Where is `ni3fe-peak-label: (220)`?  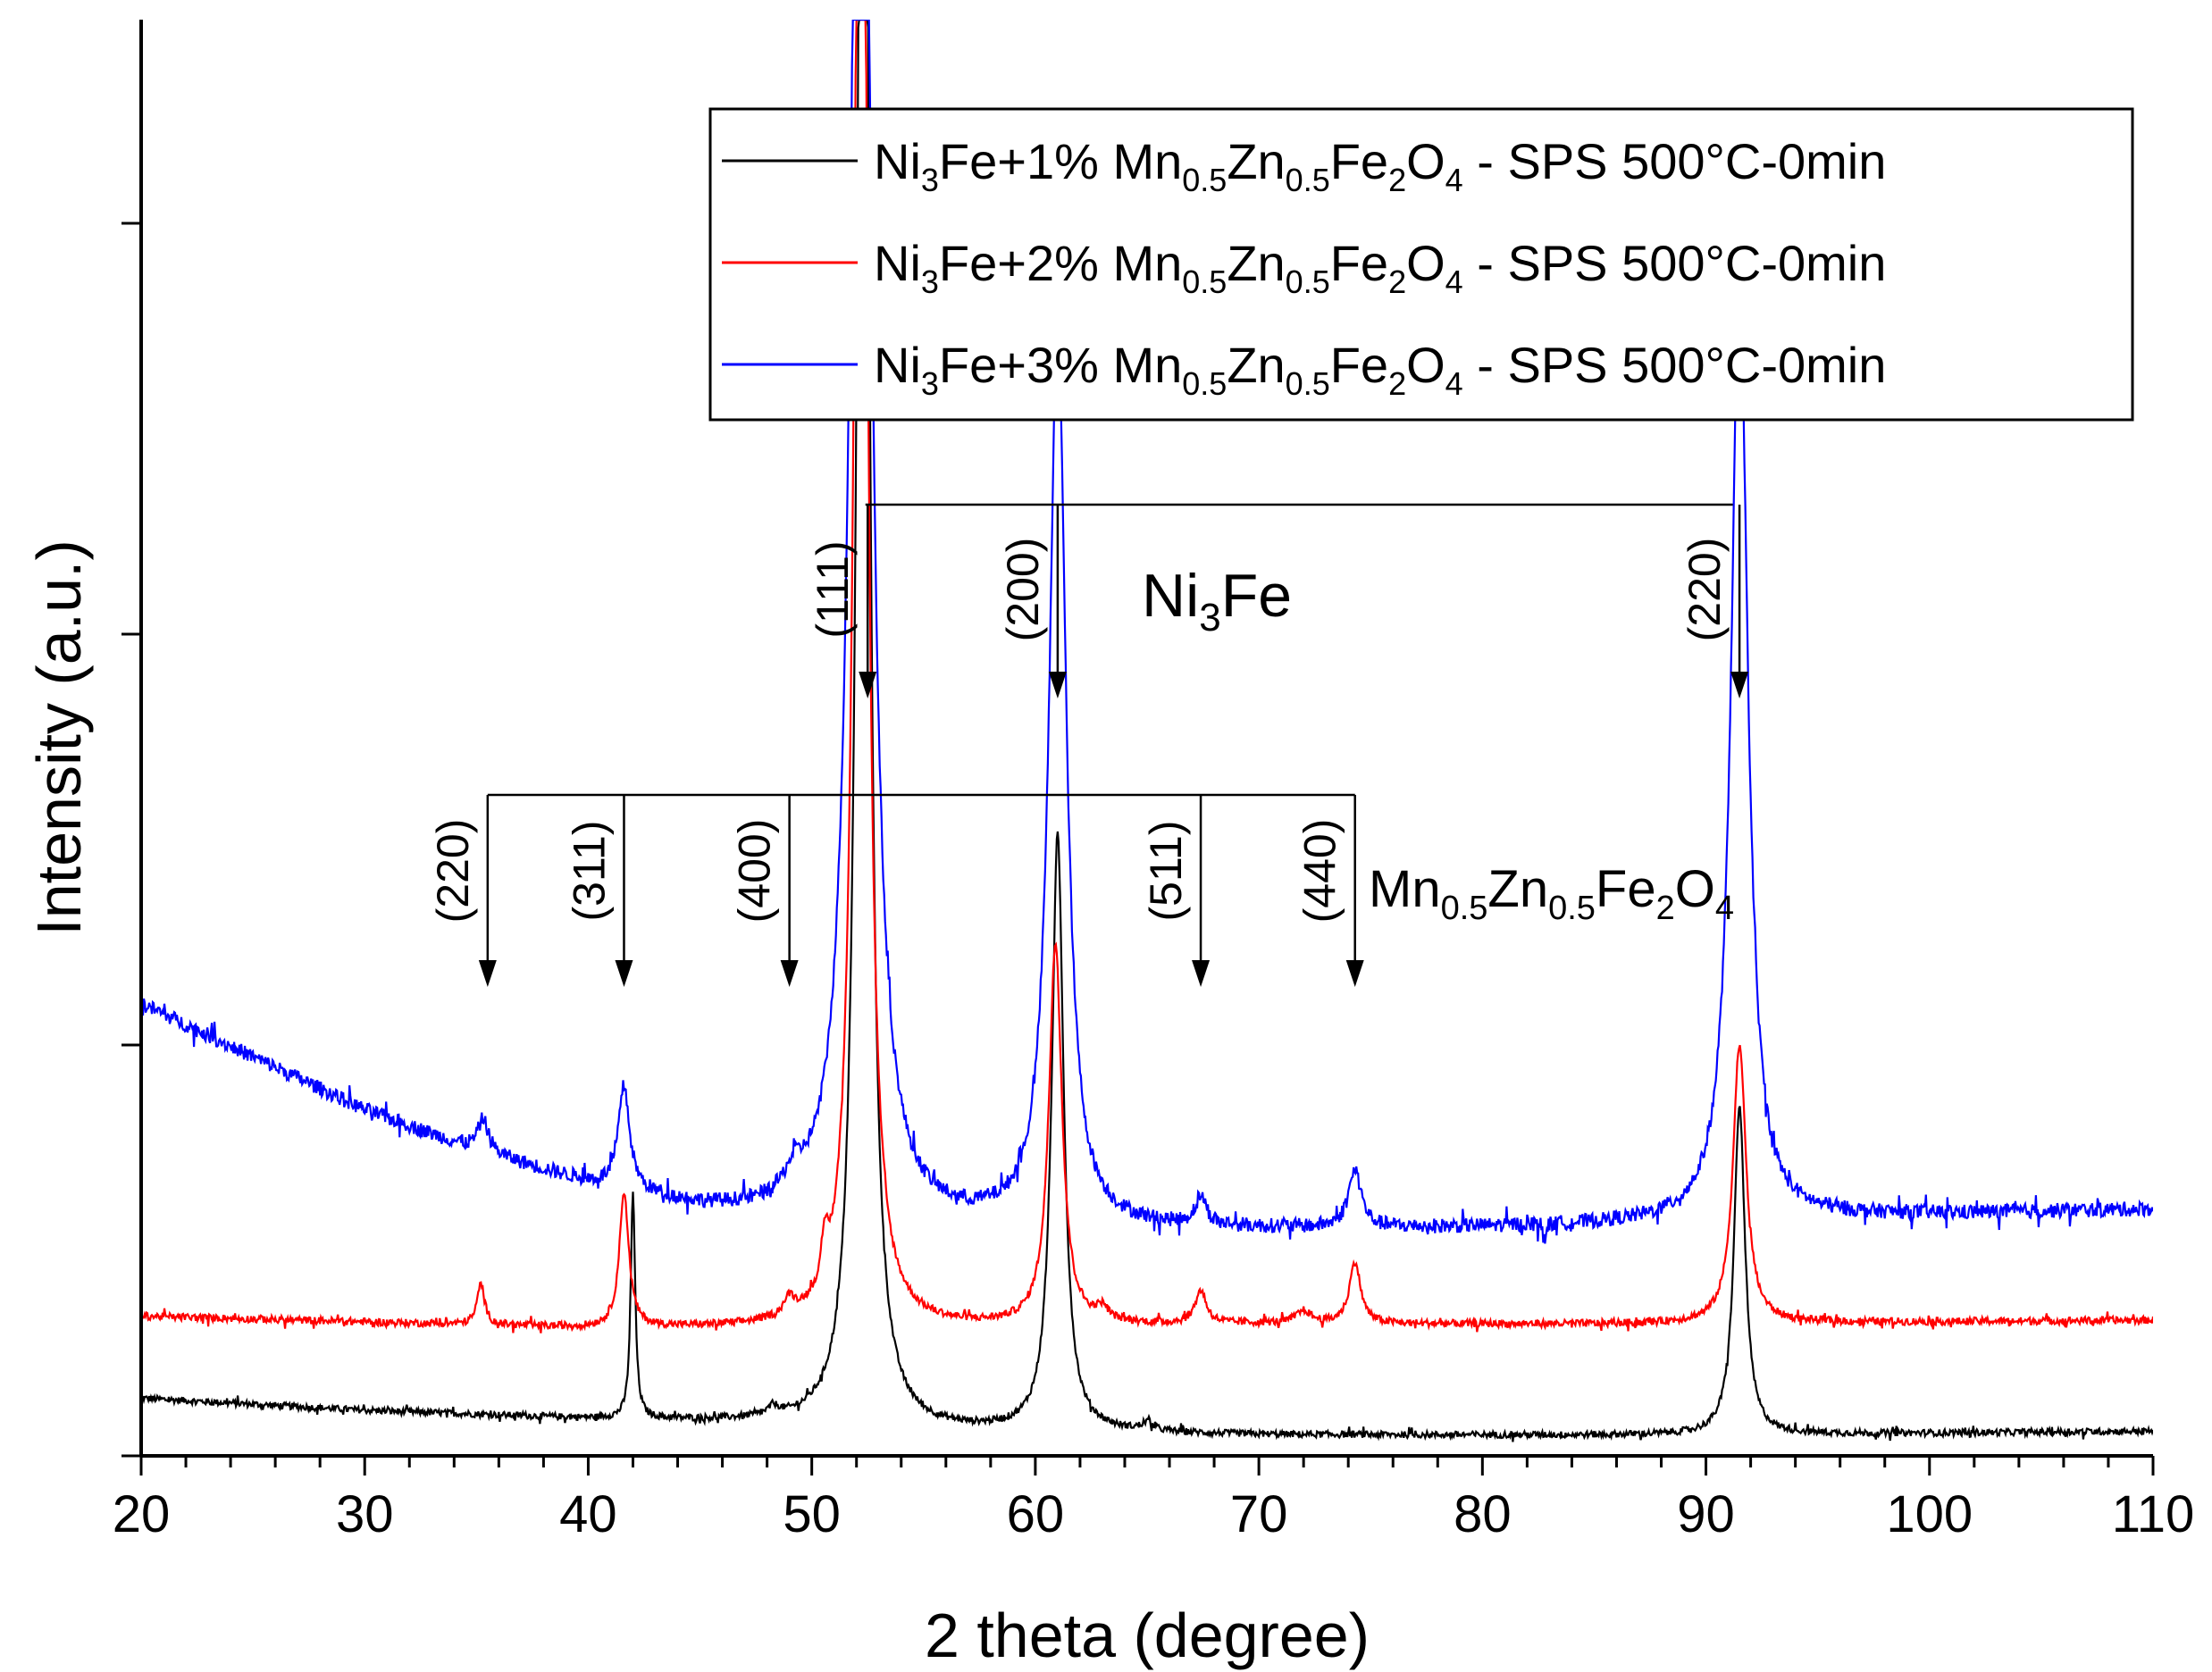
ni3fe-peak-label: (220) is located at coordinates (1705, 590).